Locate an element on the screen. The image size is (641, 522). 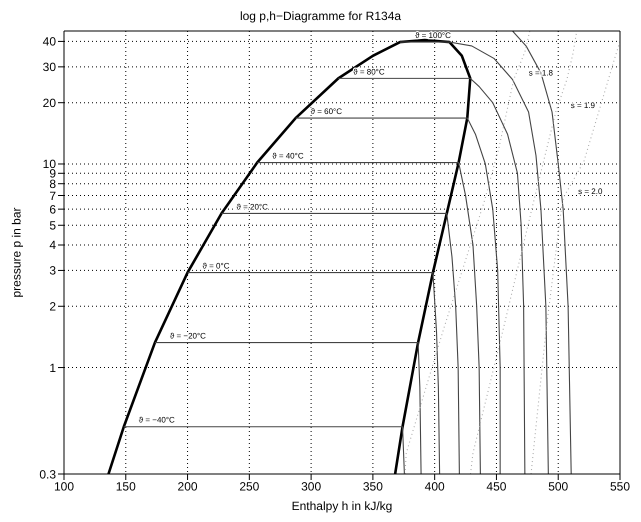
x-tick-label: 200 is located at coordinates (188, 487).